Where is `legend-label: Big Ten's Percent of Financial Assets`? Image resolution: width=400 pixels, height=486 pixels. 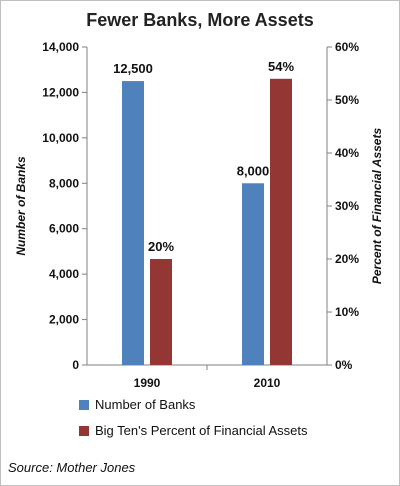
legend-label: Big Ten's Percent of Financial Assets is located at coordinates (201, 430).